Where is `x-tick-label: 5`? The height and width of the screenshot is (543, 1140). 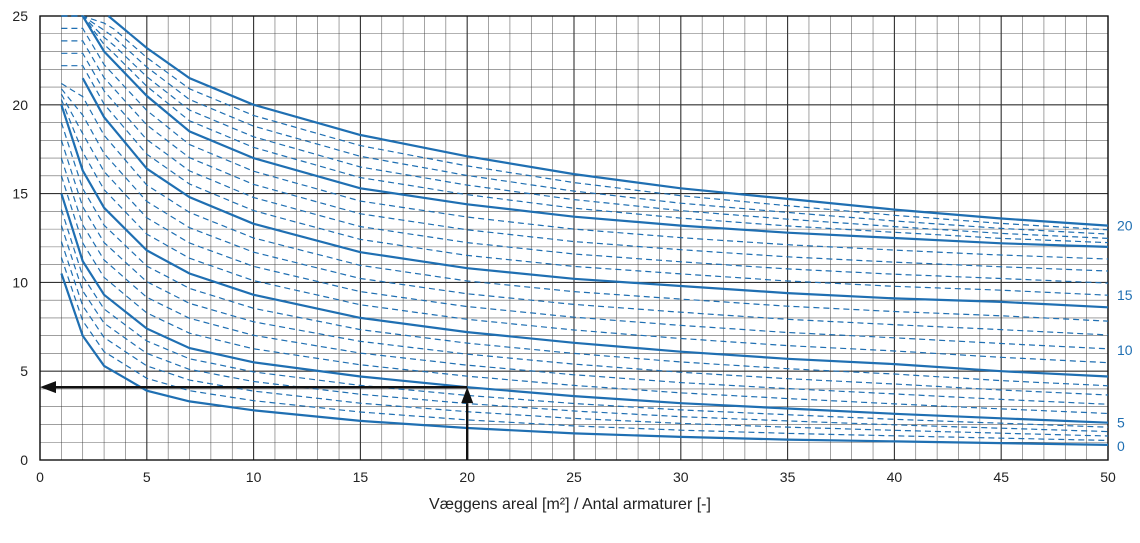 x-tick-label: 5 is located at coordinates (147, 477).